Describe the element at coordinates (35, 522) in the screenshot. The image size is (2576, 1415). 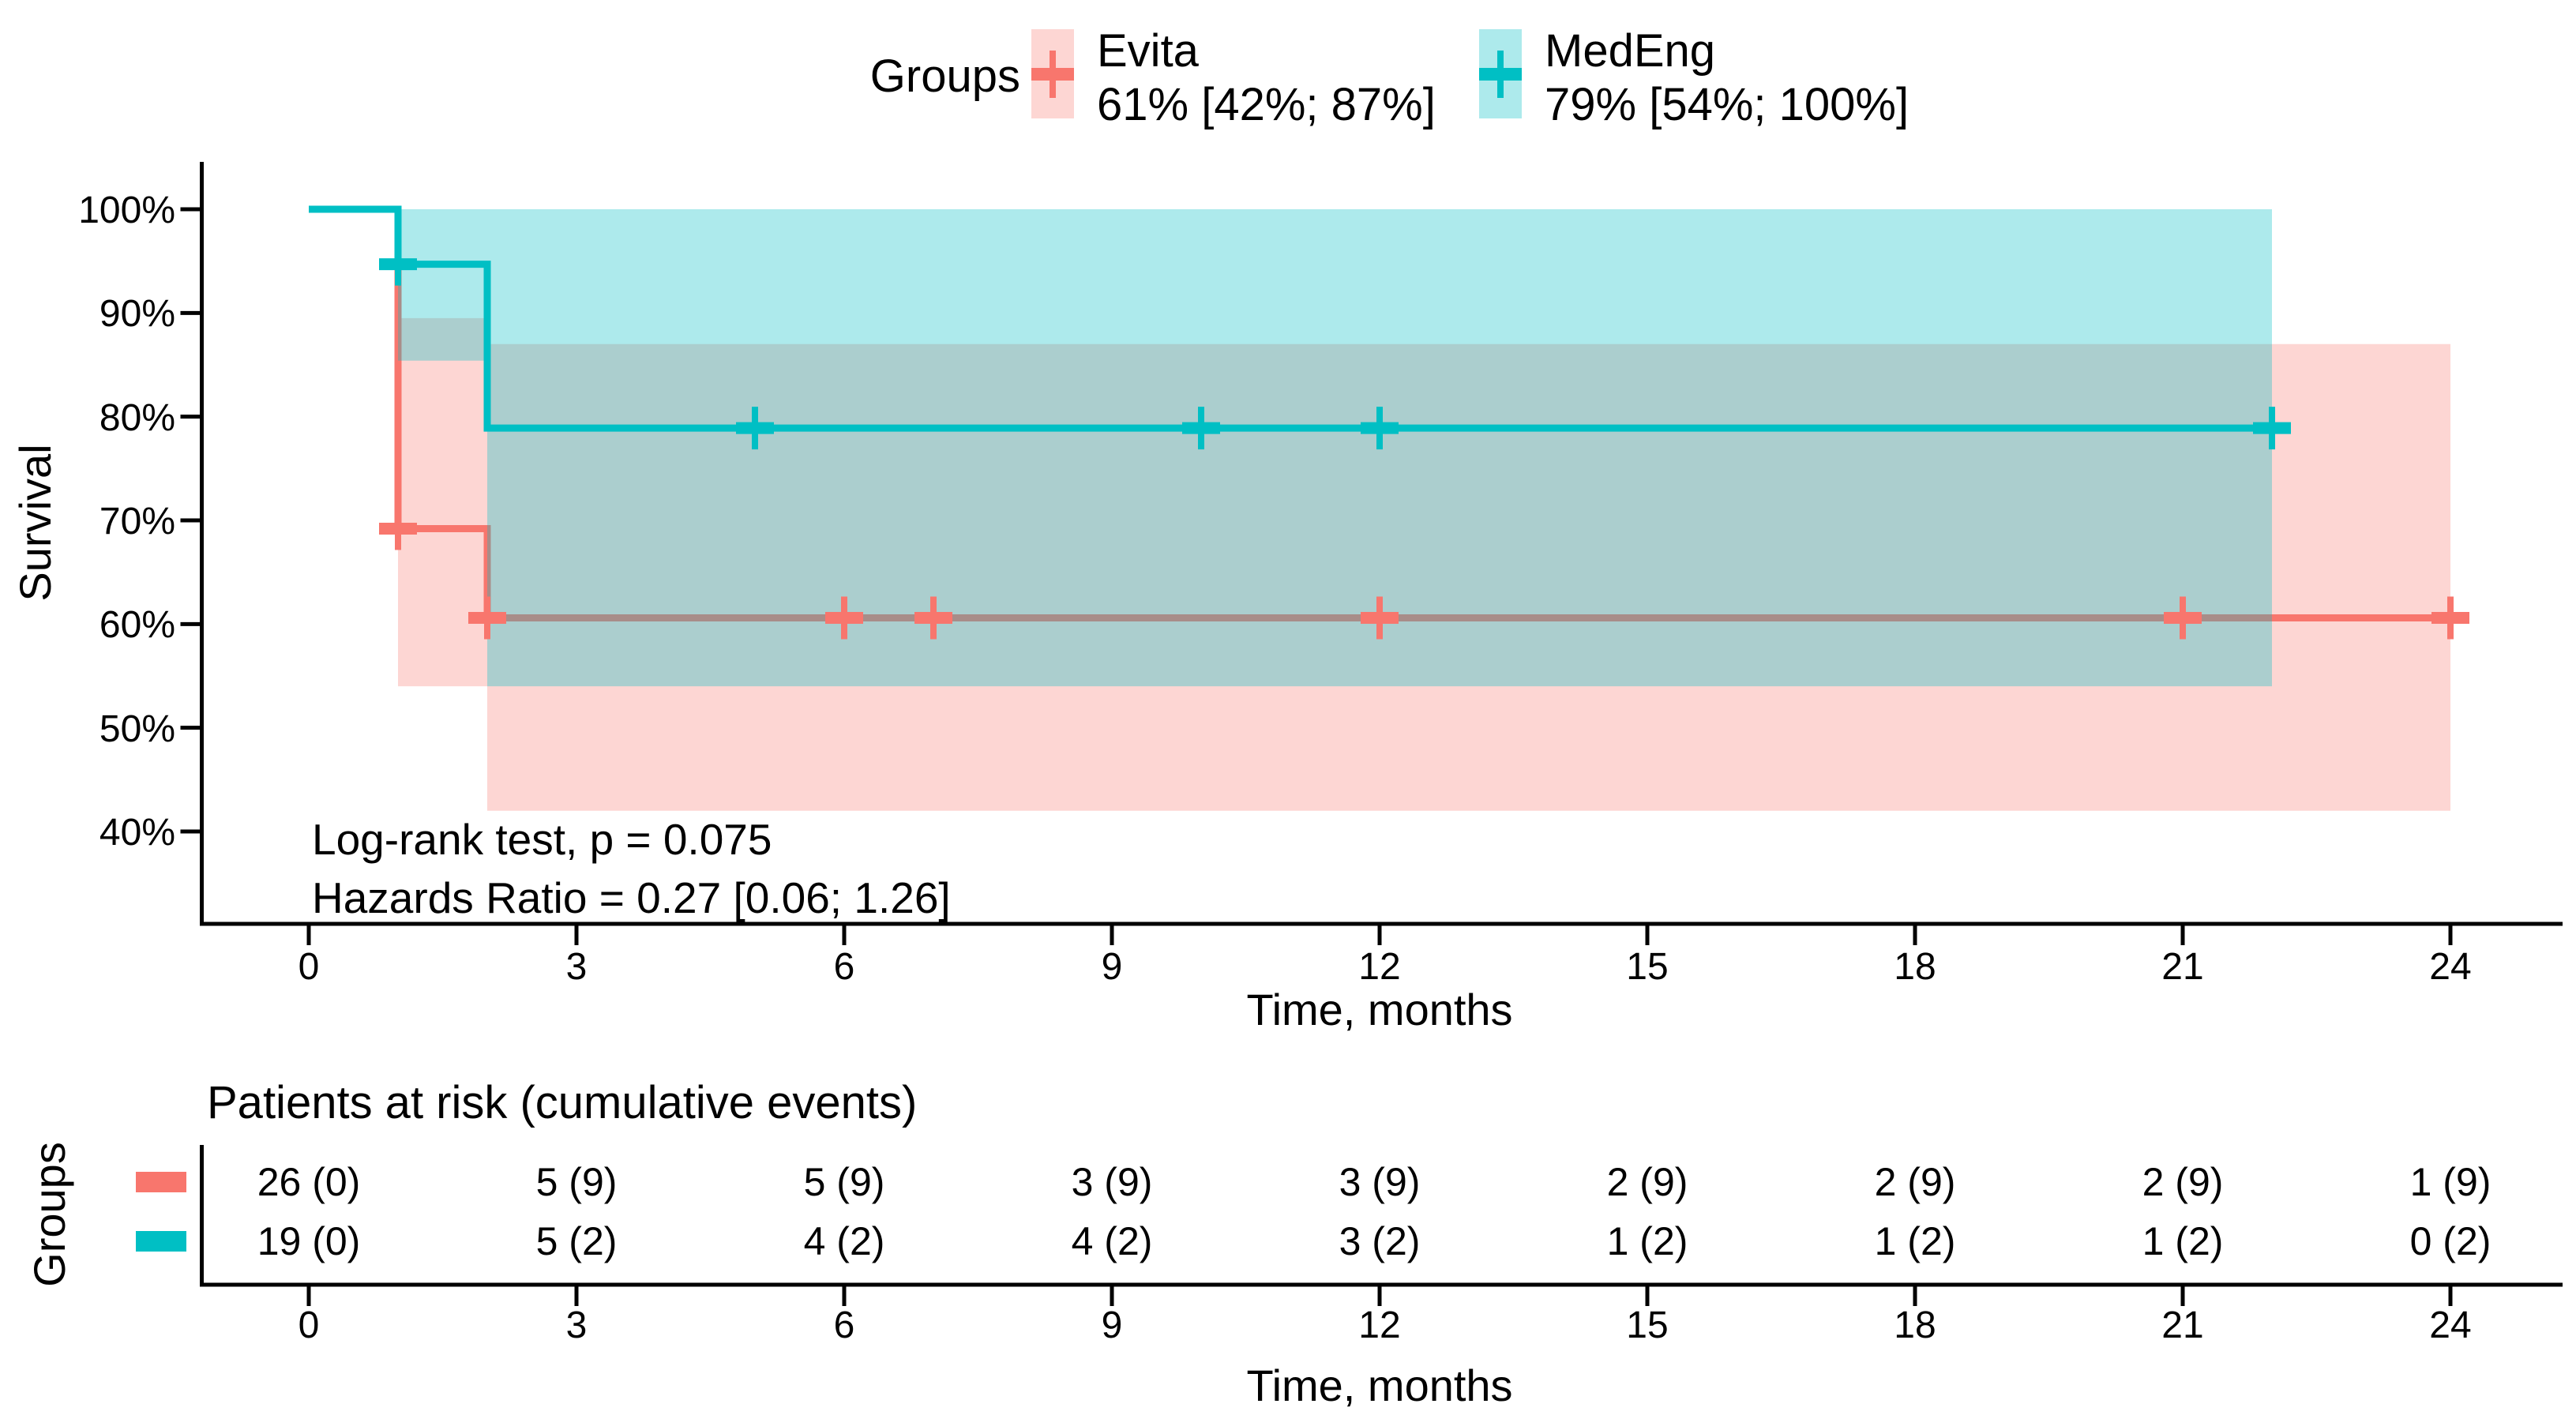
I see `y-axis-title: Survival` at that location.